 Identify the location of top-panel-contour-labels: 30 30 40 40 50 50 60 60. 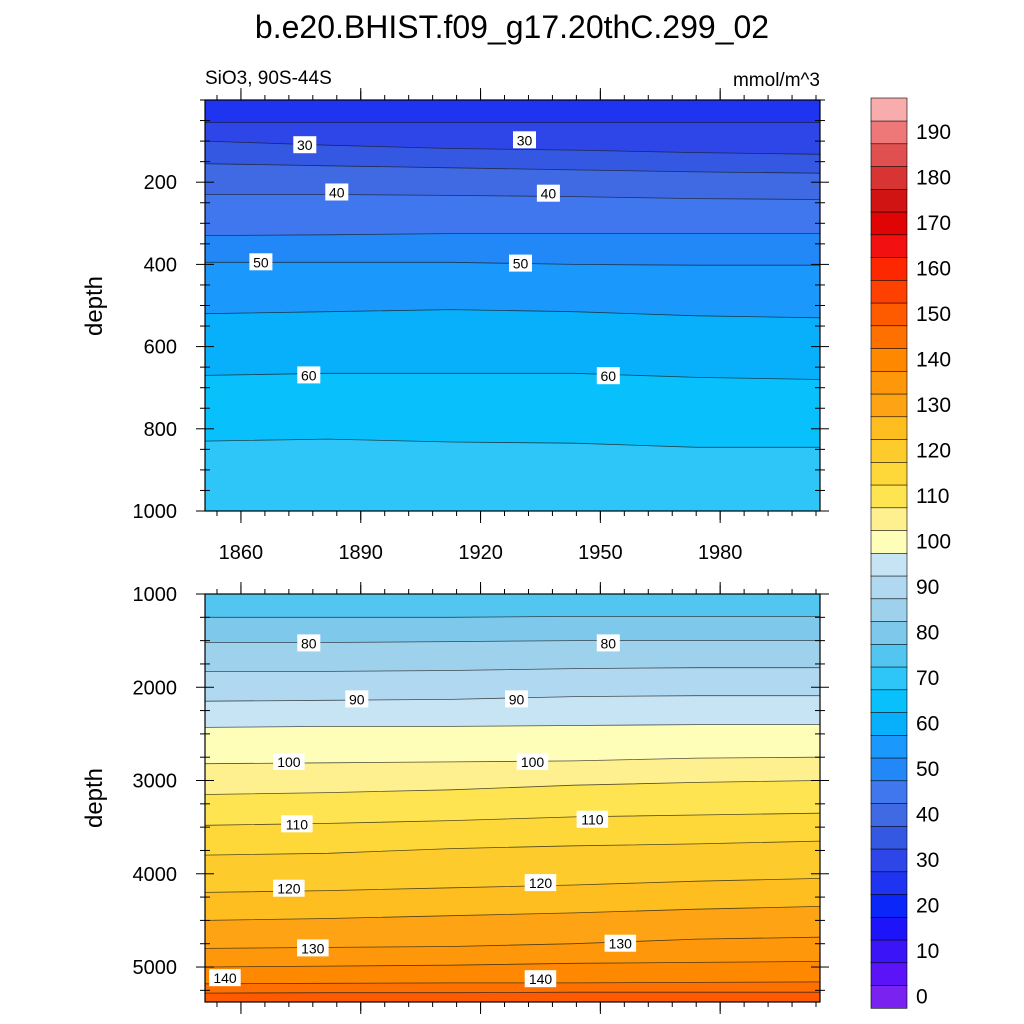
(434, 258).